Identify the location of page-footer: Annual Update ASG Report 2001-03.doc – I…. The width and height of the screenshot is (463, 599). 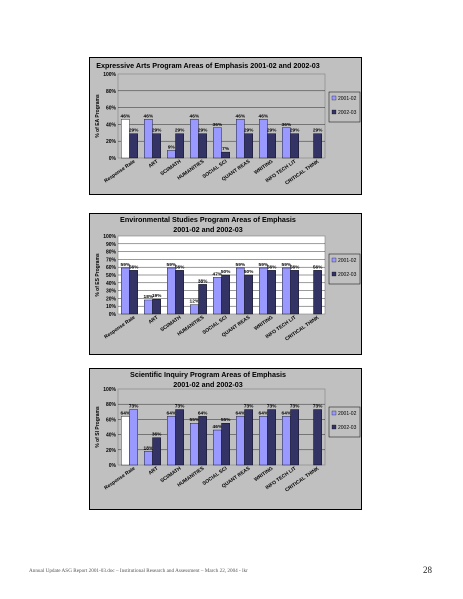
(138, 571).